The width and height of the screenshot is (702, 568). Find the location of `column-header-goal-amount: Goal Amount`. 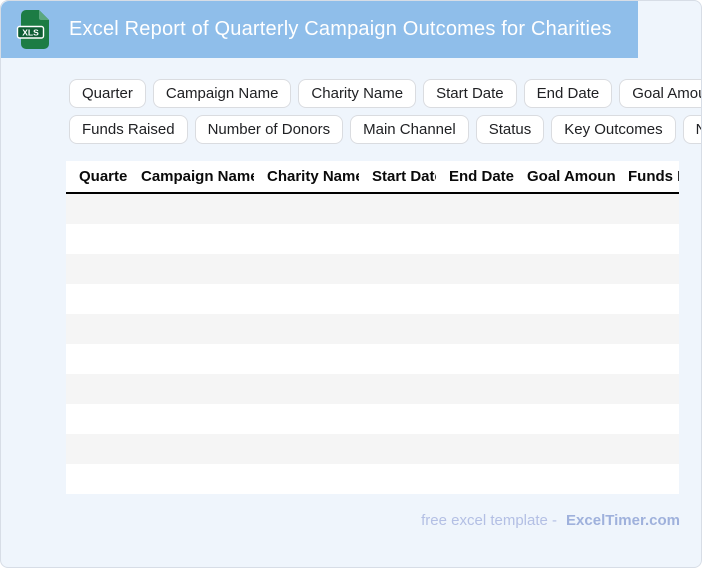

column-header-goal-amount: Goal Amount is located at coordinates (571, 176).